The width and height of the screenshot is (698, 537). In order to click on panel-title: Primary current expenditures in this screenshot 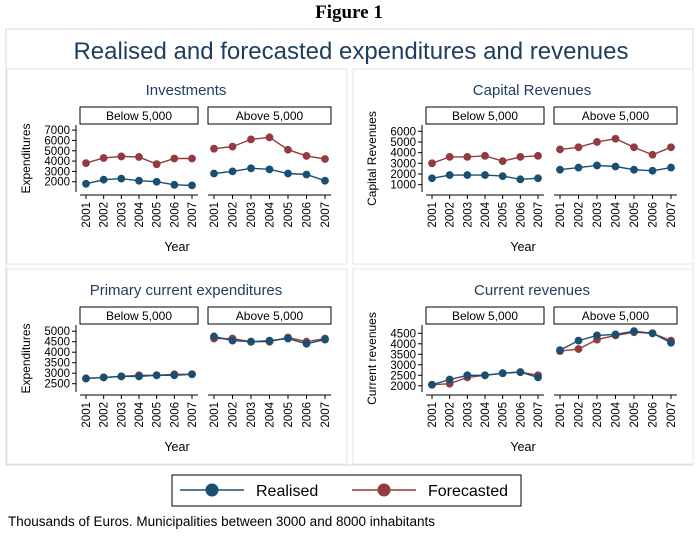, I will do `click(186, 290)`.